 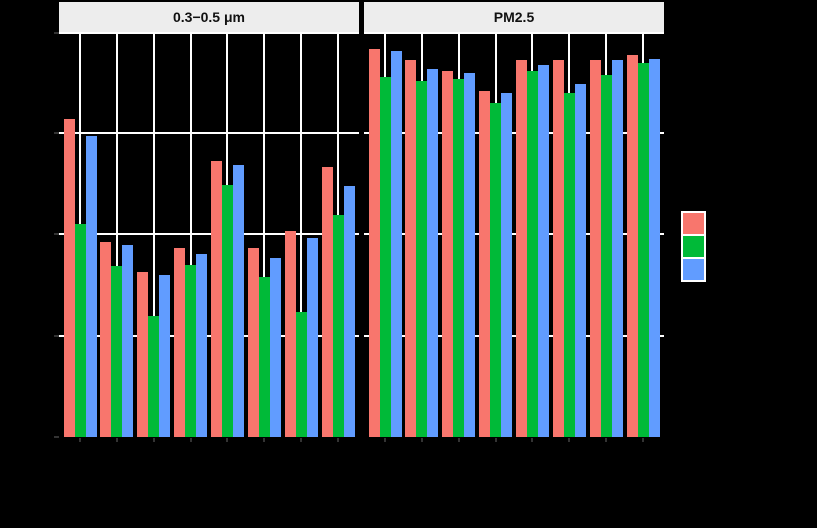 I want to click on legend, so click(x=693, y=246).